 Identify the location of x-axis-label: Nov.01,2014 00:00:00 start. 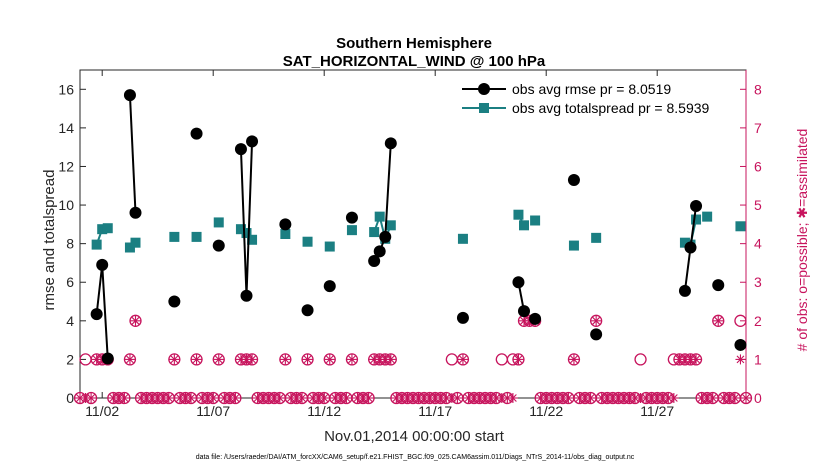
(414, 436).